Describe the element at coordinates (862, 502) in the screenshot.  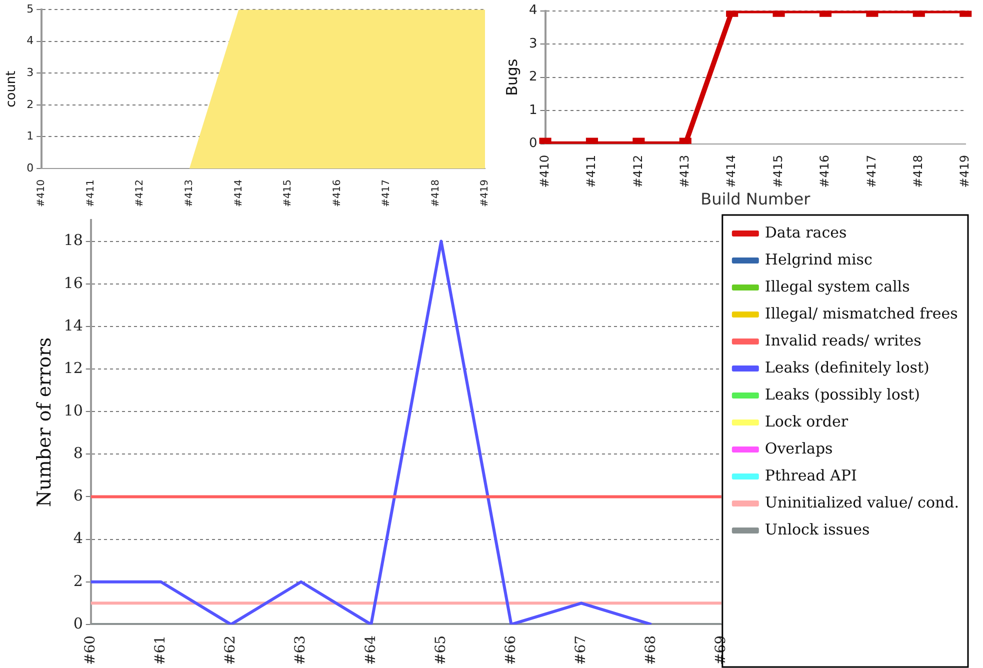
I see `legend-label: Uninitialized value/ cond.` at that location.